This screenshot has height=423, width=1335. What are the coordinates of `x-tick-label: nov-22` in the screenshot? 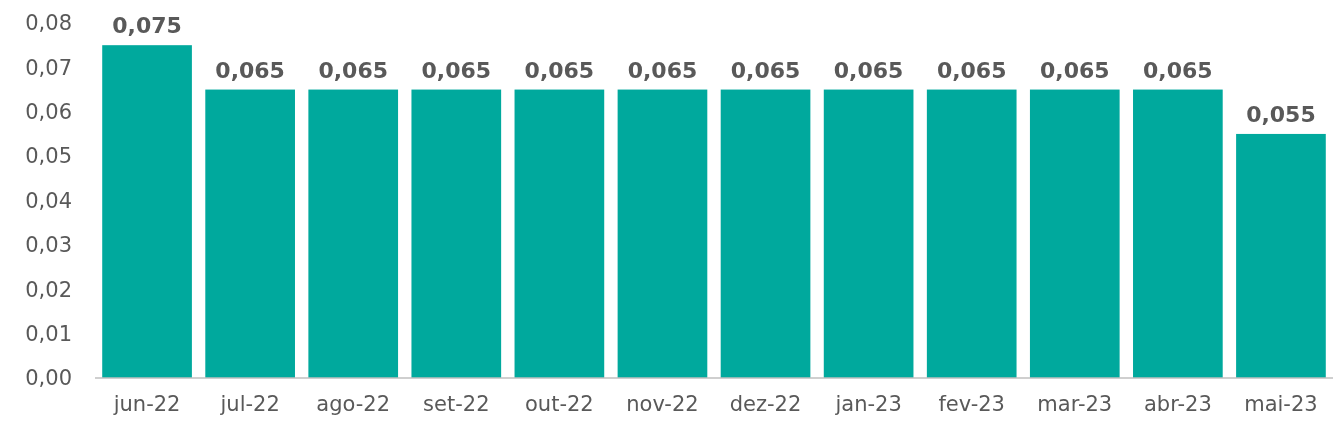 It's located at (662, 404).